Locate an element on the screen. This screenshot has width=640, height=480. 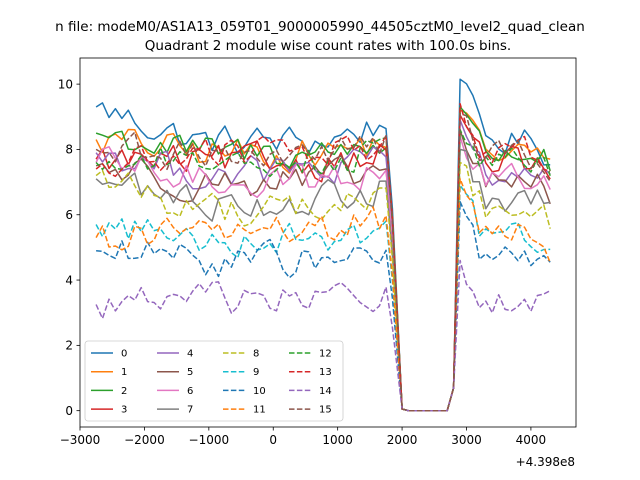
x-tick-label: −2000 is located at coordinates (144, 440).